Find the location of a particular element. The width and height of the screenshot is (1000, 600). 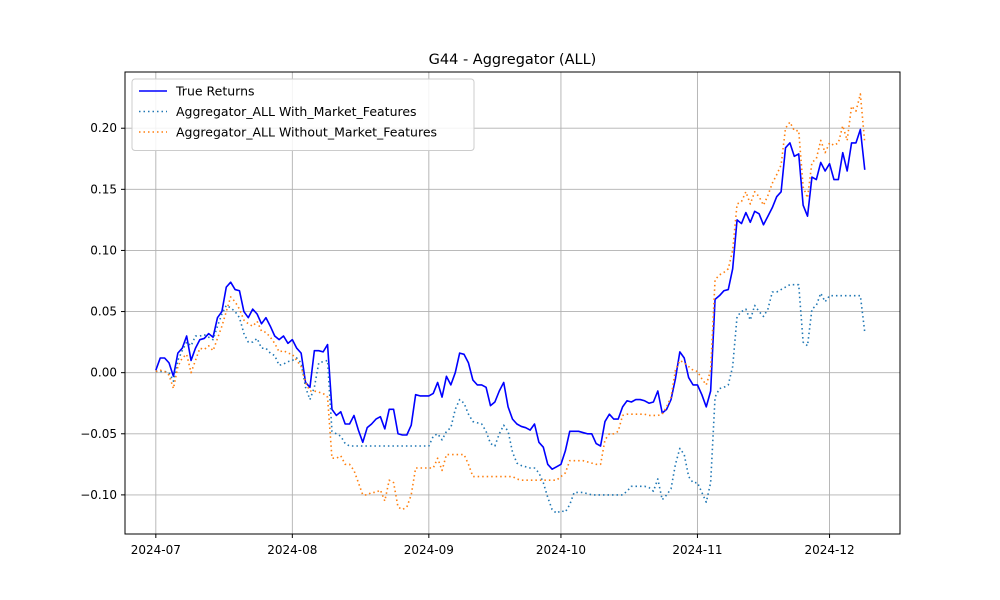

x-tick-label: 2024-12 is located at coordinates (829, 550).